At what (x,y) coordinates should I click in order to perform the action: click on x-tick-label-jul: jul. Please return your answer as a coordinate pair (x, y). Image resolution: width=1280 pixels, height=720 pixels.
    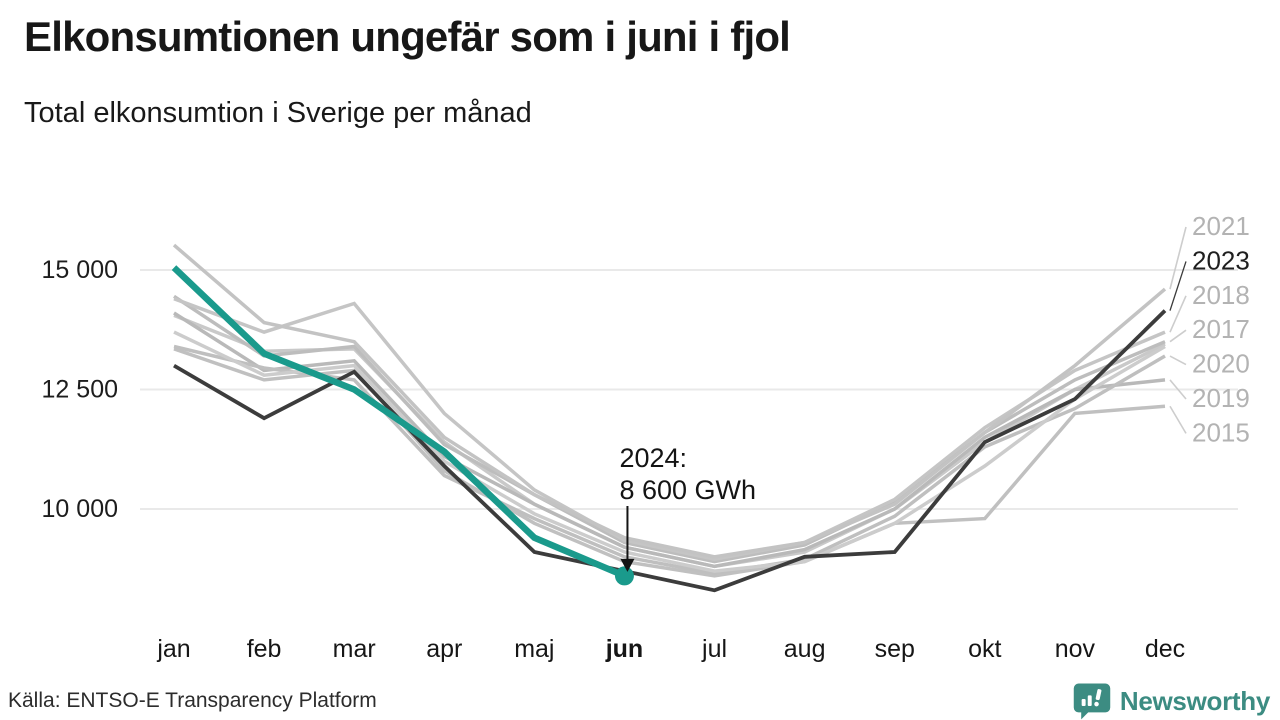
    Looking at the image, I should click on (714, 649).